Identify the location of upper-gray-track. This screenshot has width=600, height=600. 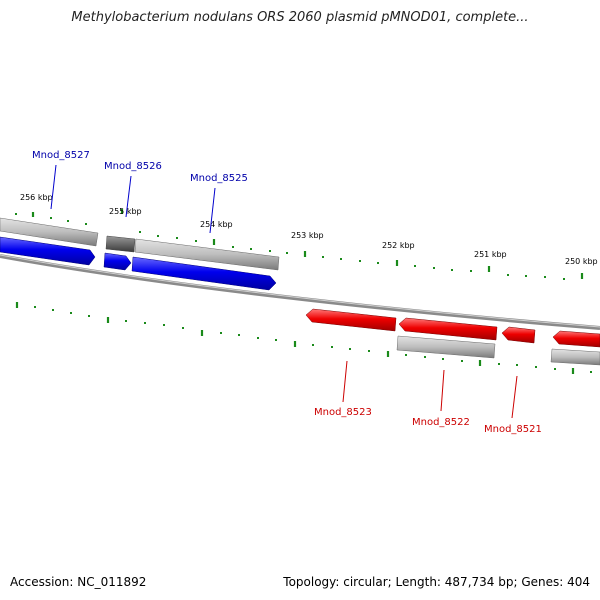
(140, 244).